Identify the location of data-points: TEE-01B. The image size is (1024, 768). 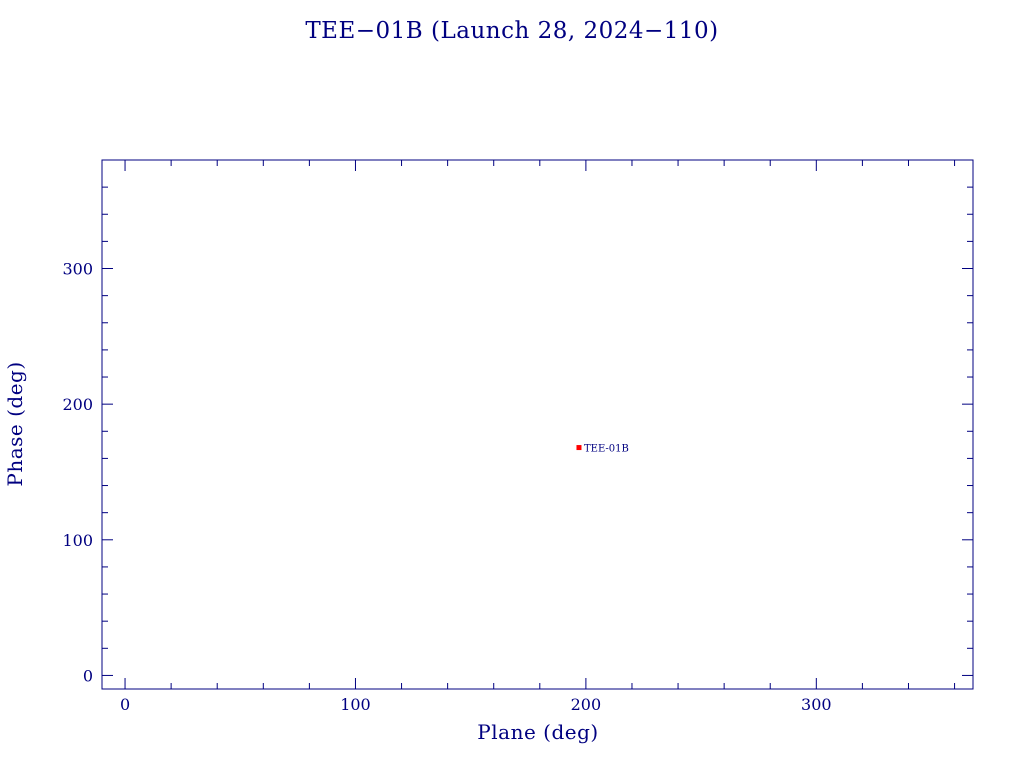
(602, 449).